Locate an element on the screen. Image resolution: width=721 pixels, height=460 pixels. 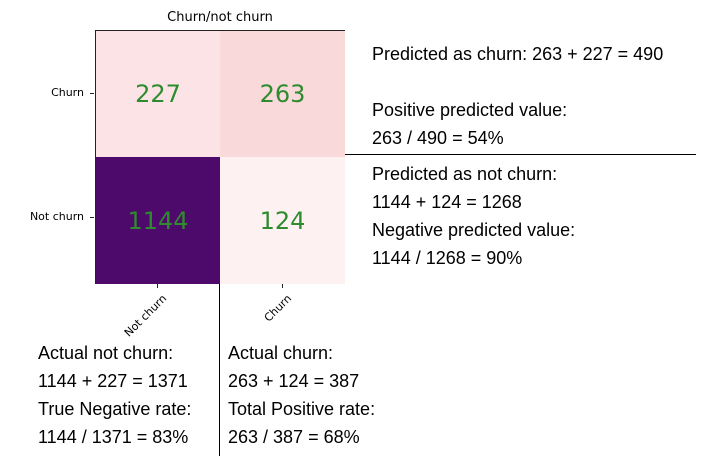
predicted-churn-note: Predicted as churn: 263 + 227 = 490 is located at coordinates (518, 54).